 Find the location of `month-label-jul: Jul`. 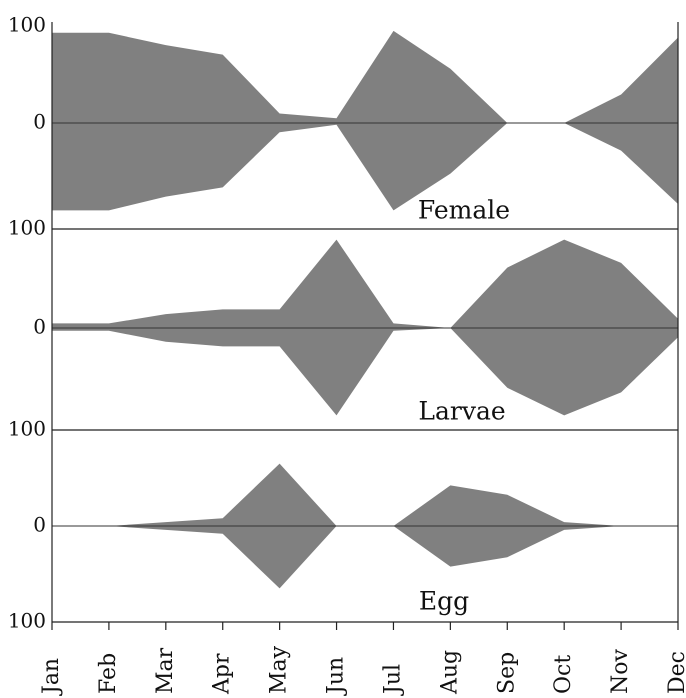

month-label-jul: Jul is located at coordinates (393, 680).